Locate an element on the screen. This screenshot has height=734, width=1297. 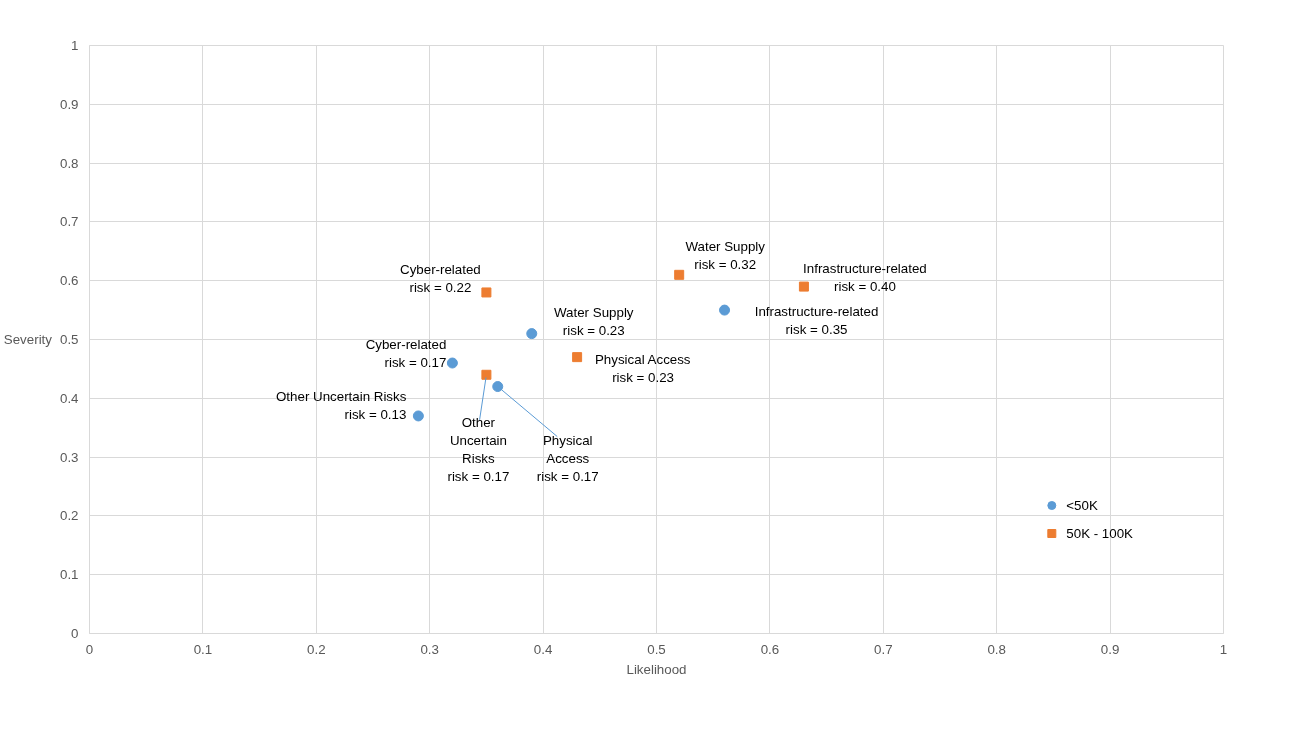
x-tick-label: 0.1 is located at coordinates (203, 649).